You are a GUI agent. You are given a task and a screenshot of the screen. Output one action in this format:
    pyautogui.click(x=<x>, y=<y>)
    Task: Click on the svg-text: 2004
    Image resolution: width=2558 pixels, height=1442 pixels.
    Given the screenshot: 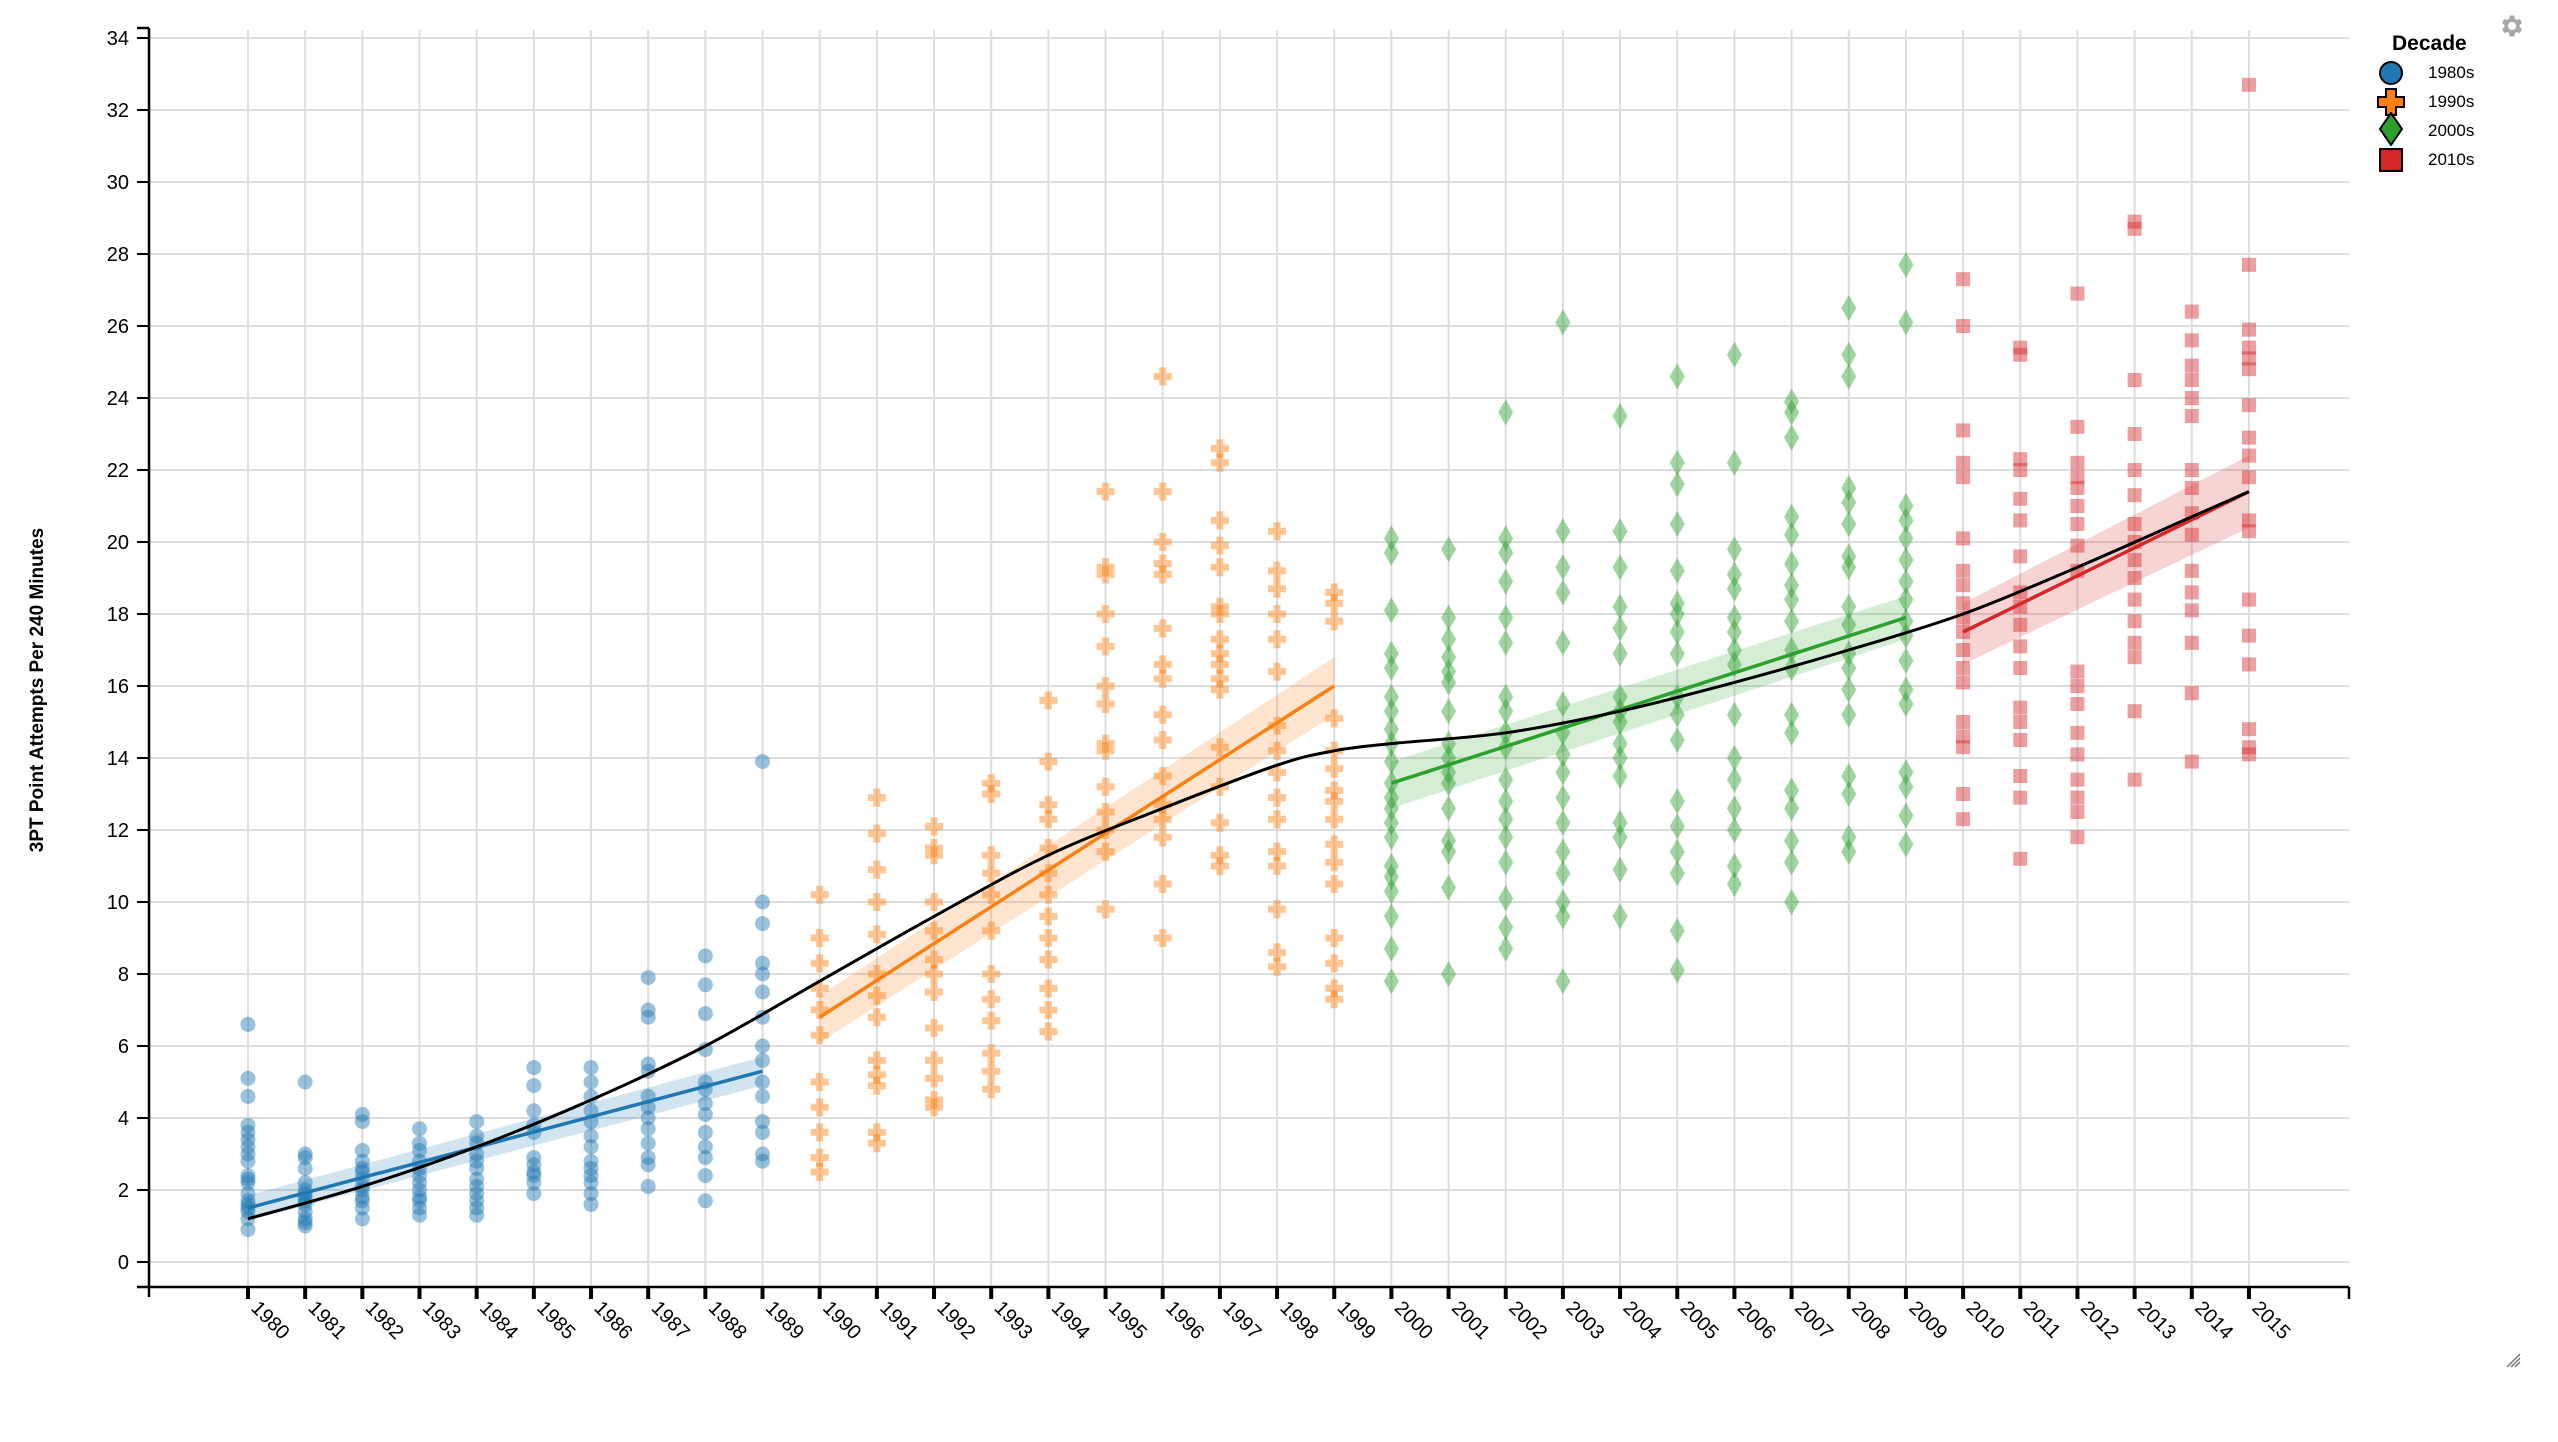 What is the action you would take?
    pyautogui.click(x=1642, y=1320)
    